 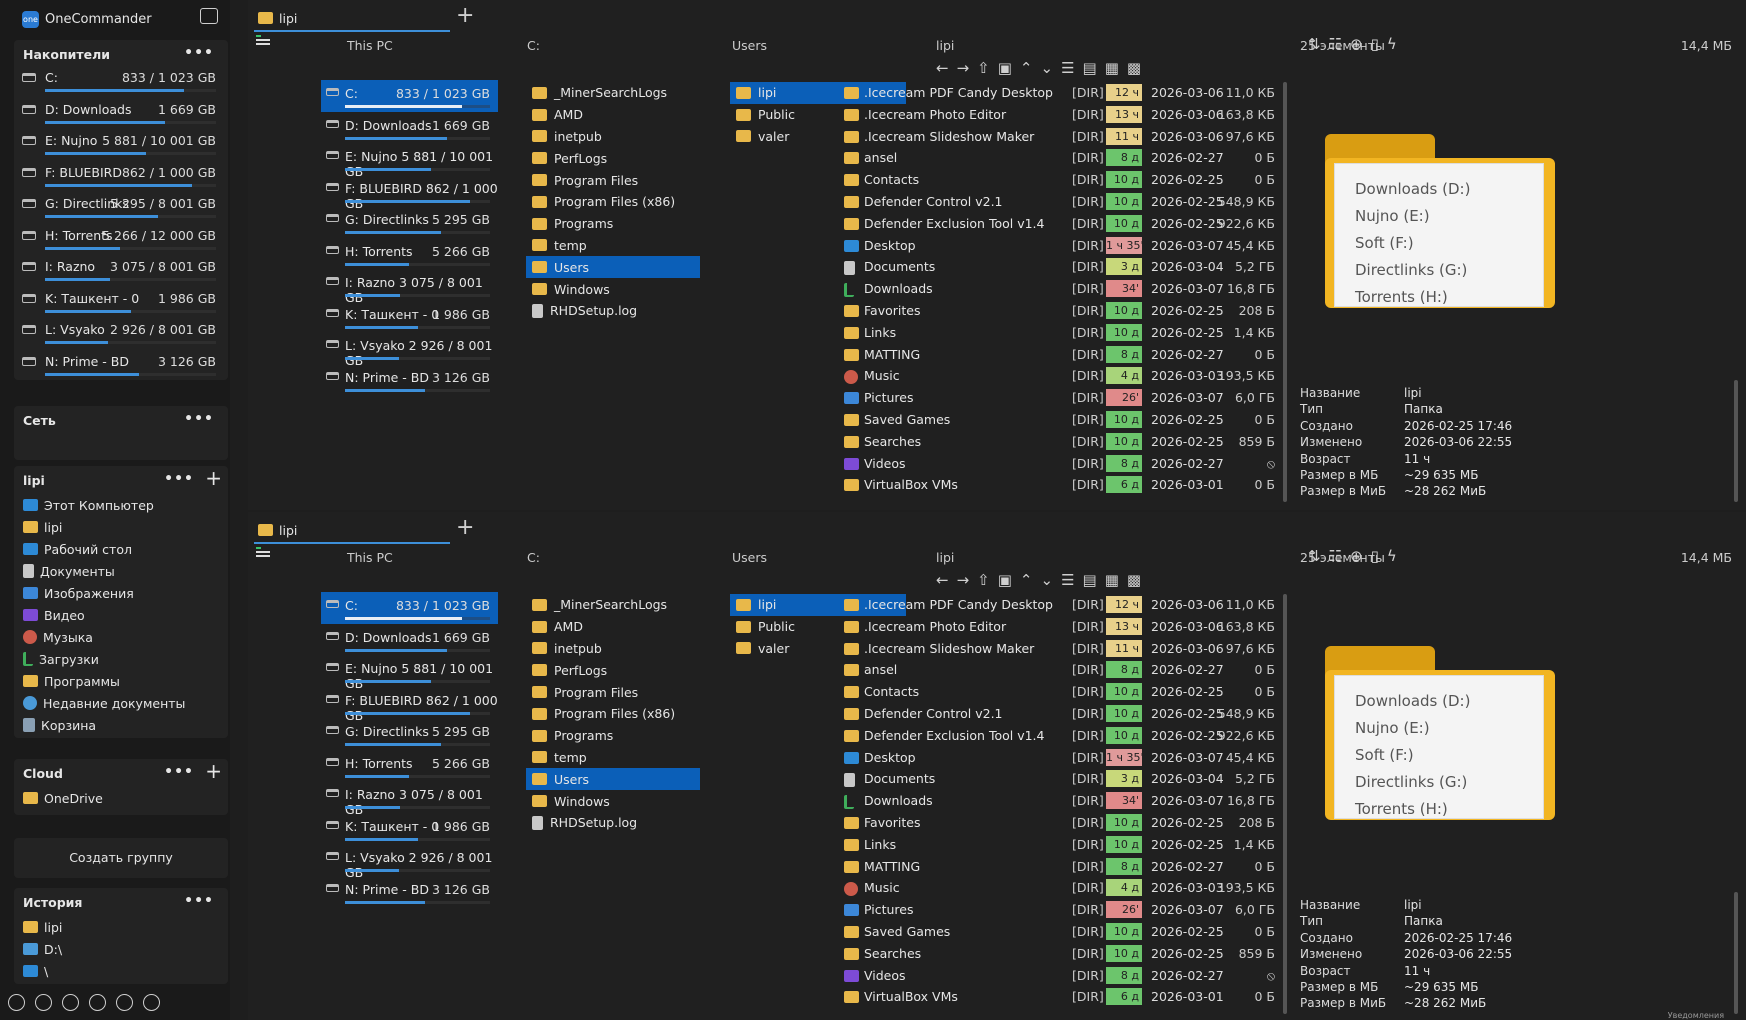 What do you see at coordinates (121, 659) in the screenshot?
I see `list-item: Загрузки` at bounding box center [121, 659].